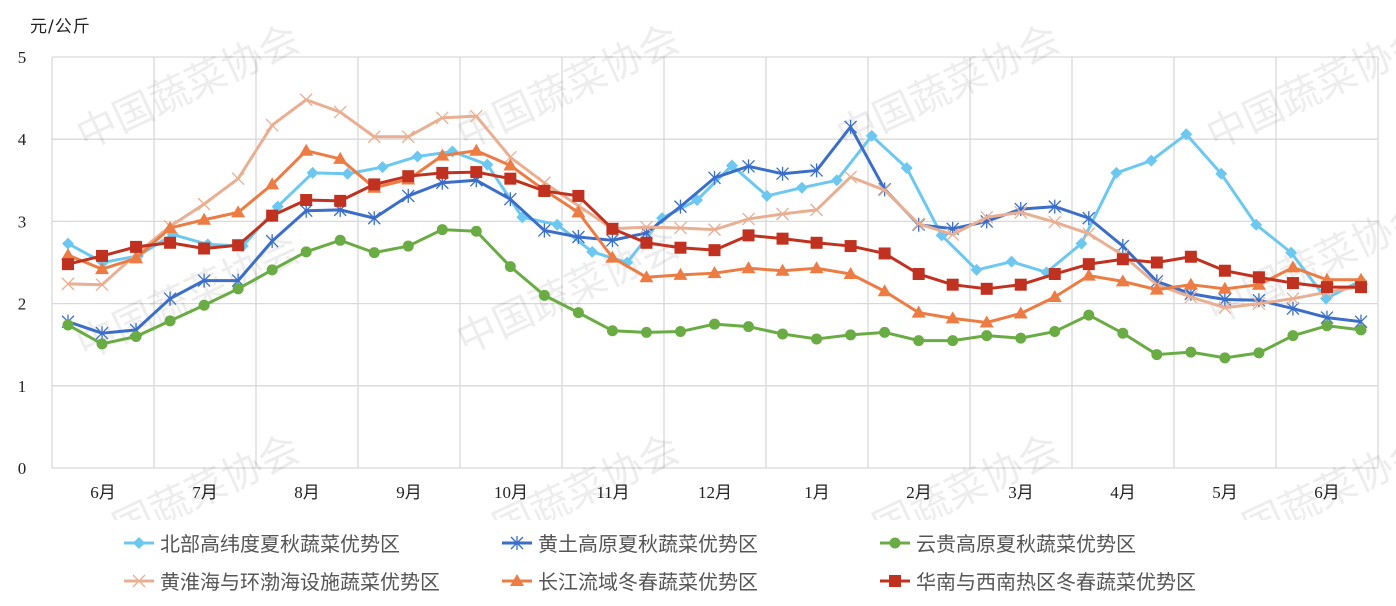  I want to click on y-tick-label: 4, so click(22, 139).